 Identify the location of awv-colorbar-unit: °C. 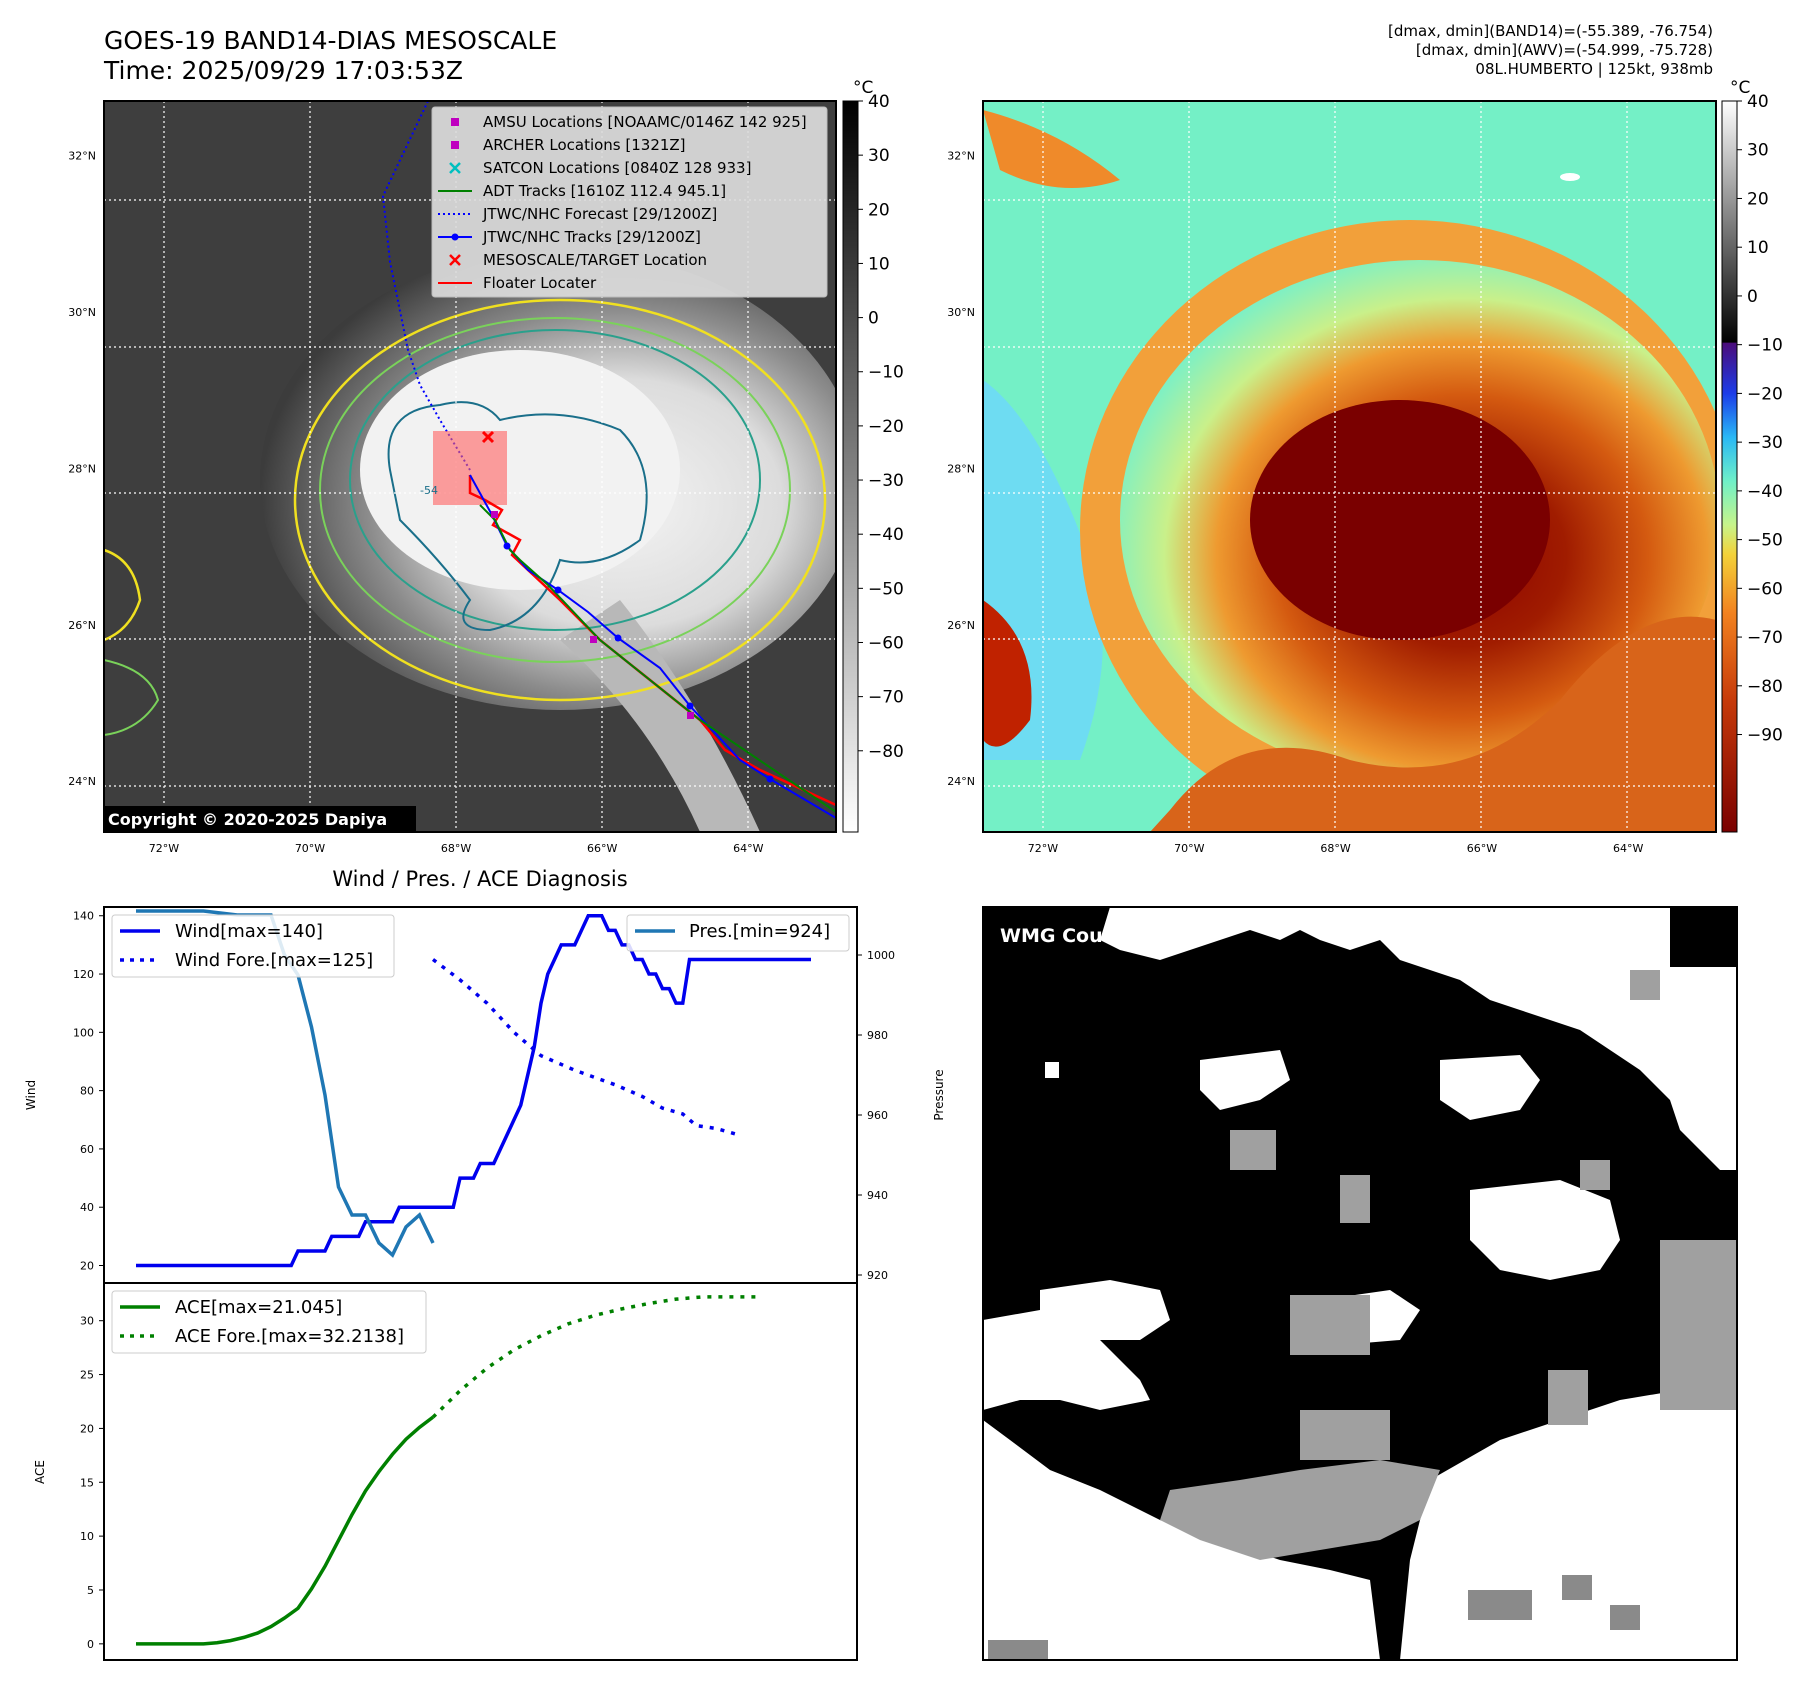
(1740, 88).